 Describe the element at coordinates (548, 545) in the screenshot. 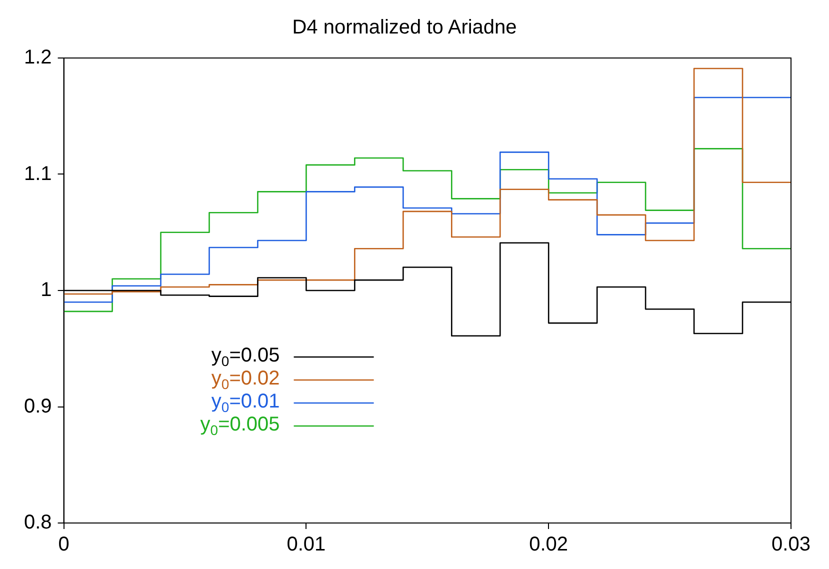

I see `x-tick-label: 0.02` at that location.